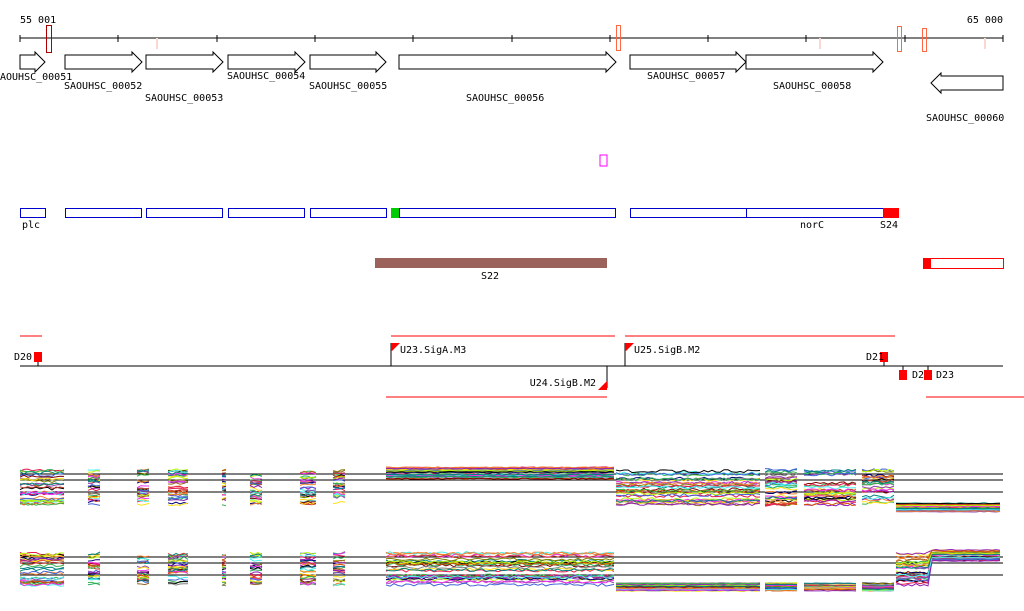 The height and width of the screenshot is (611, 1024). What do you see at coordinates (459, 219) in the screenshot?
I see `operon-track: plc norC S24` at bounding box center [459, 219].